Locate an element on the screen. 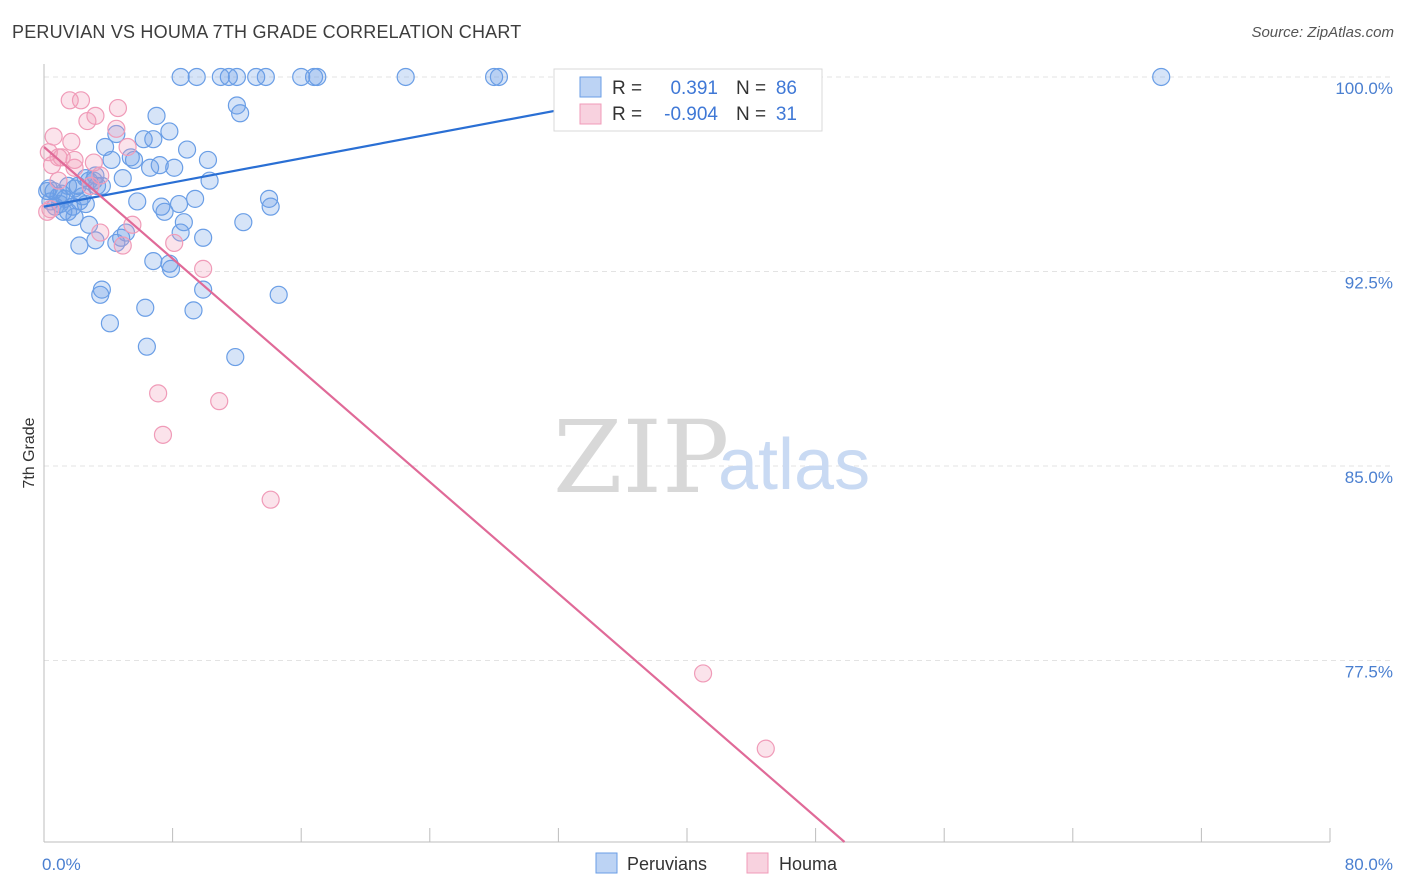 The image size is (1406, 892). series-legend-label-houma: Houma is located at coordinates (808, 864).